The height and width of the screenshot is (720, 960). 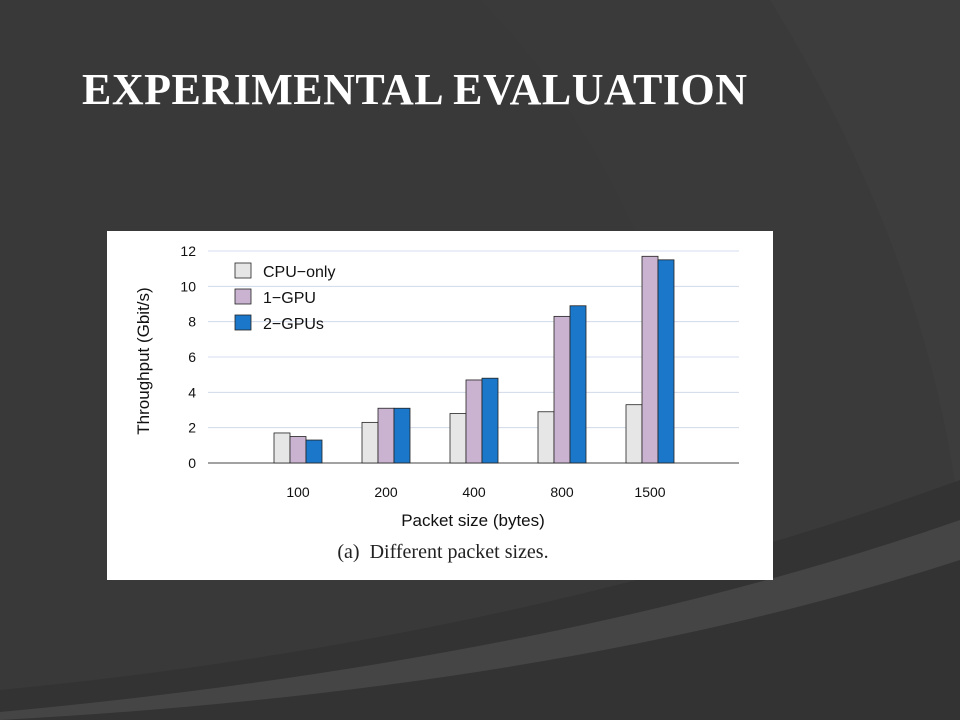 What do you see at coordinates (299, 272) in the screenshot?
I see `legend-label: CPU−only` at bounding box center [299, 272].